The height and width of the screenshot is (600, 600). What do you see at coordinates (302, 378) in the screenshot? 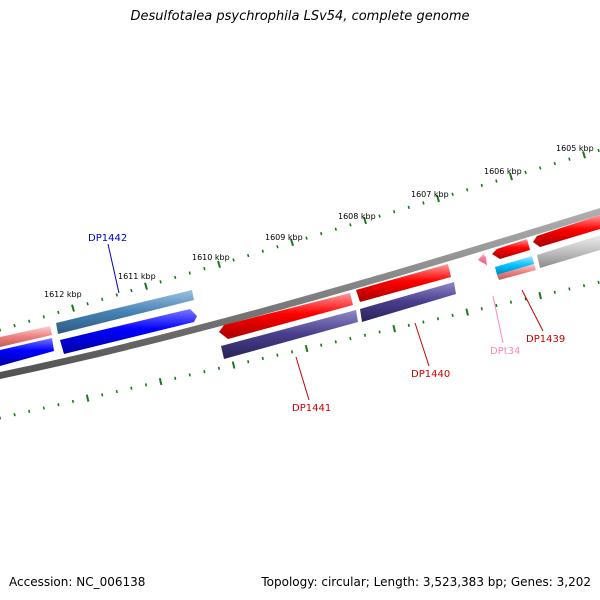
I see `dp1441-leader` at bounding box center [302, 378].